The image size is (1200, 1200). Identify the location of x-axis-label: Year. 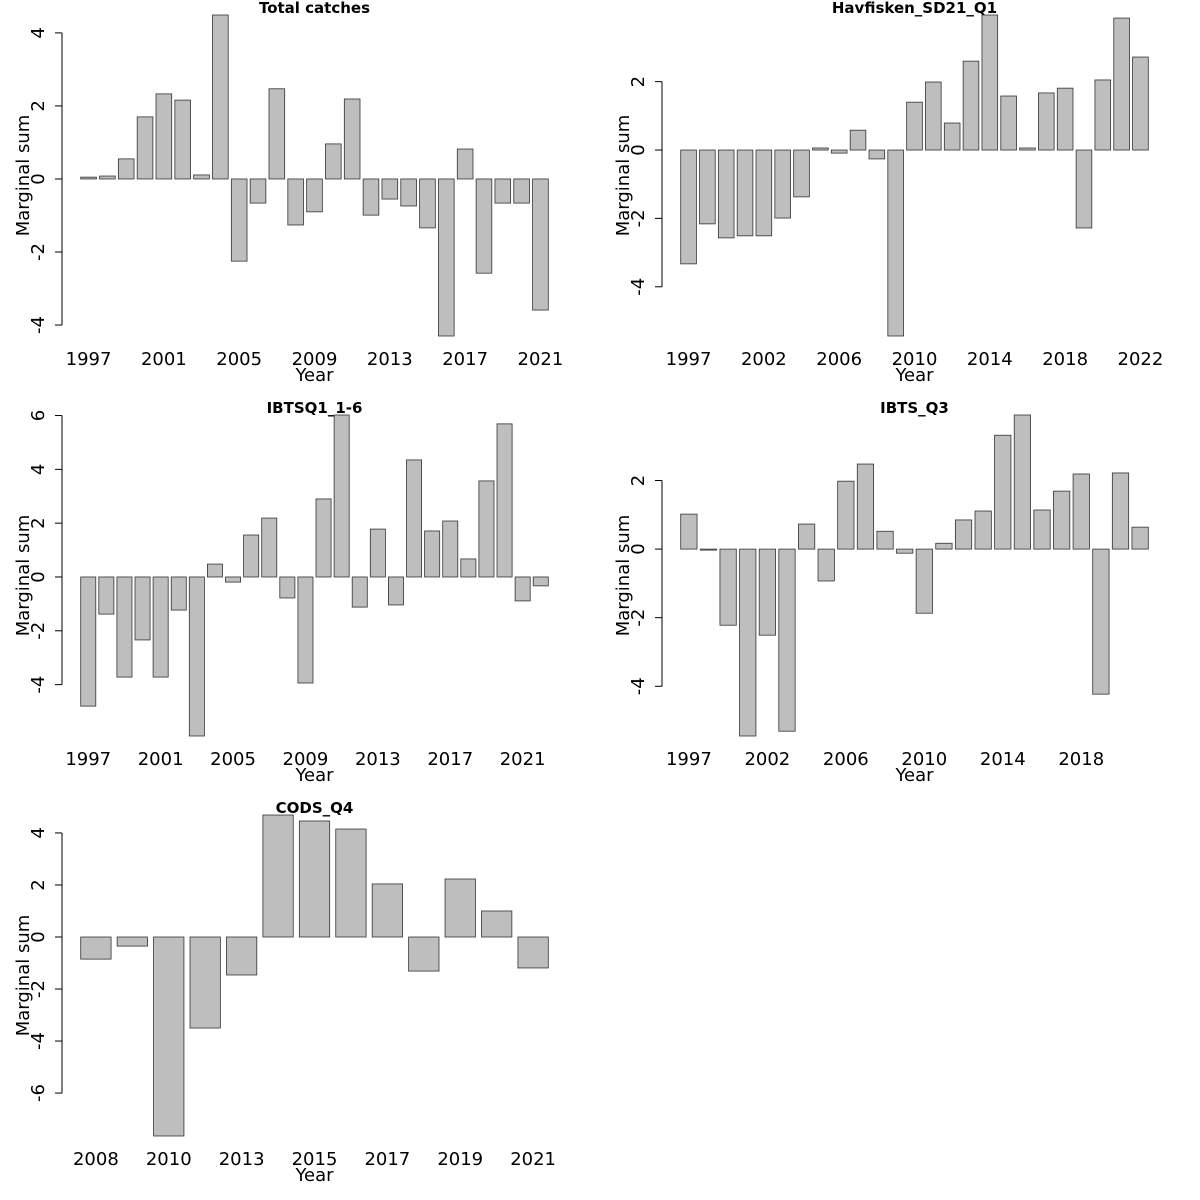
(314, 375).